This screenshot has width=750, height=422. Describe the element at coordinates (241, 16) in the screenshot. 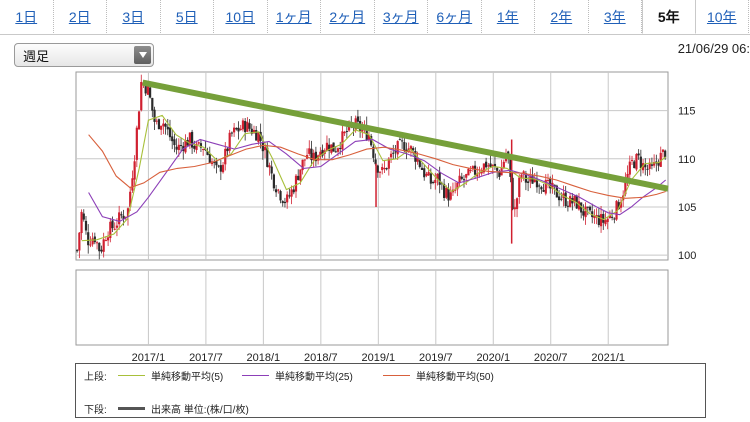

I see `tab-4: 10日` at that location.